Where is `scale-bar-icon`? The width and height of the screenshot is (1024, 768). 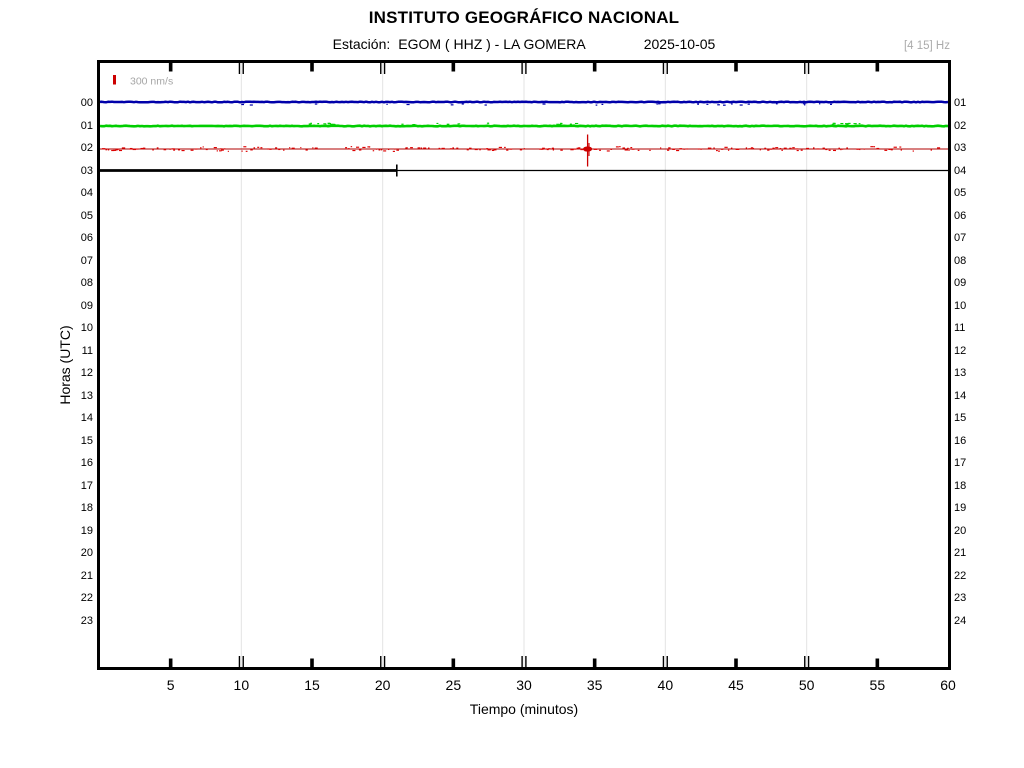 scale-bar-icon is located at coordinates (114, 80).